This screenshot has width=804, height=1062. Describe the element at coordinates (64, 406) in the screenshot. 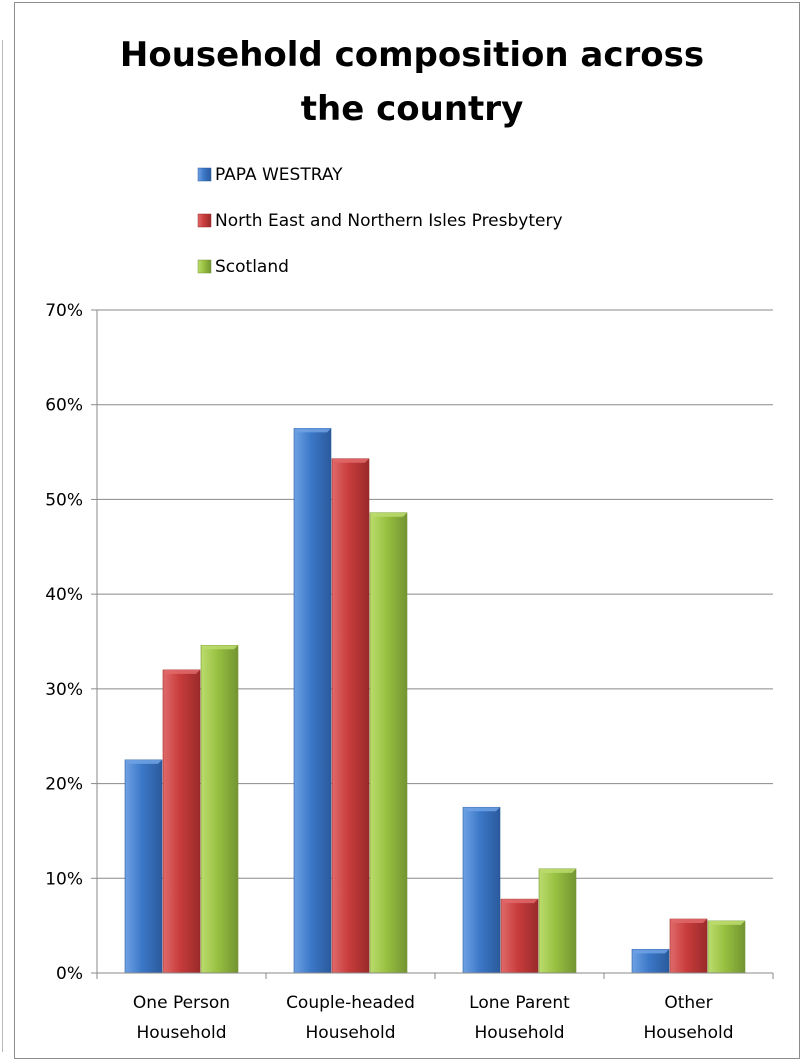

I see `y-tick-label: 60%` at that location.